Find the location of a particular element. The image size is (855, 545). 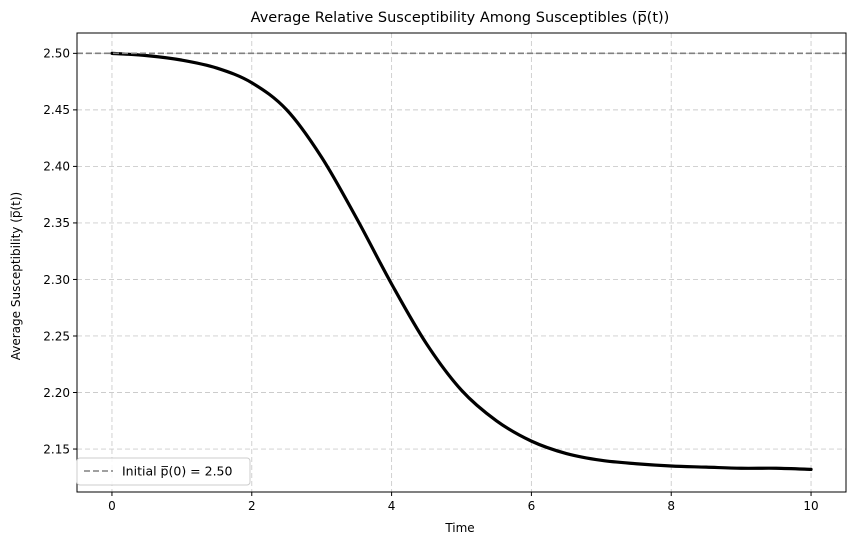

x-tick-label: 0 is located at coordinates (112, 506).